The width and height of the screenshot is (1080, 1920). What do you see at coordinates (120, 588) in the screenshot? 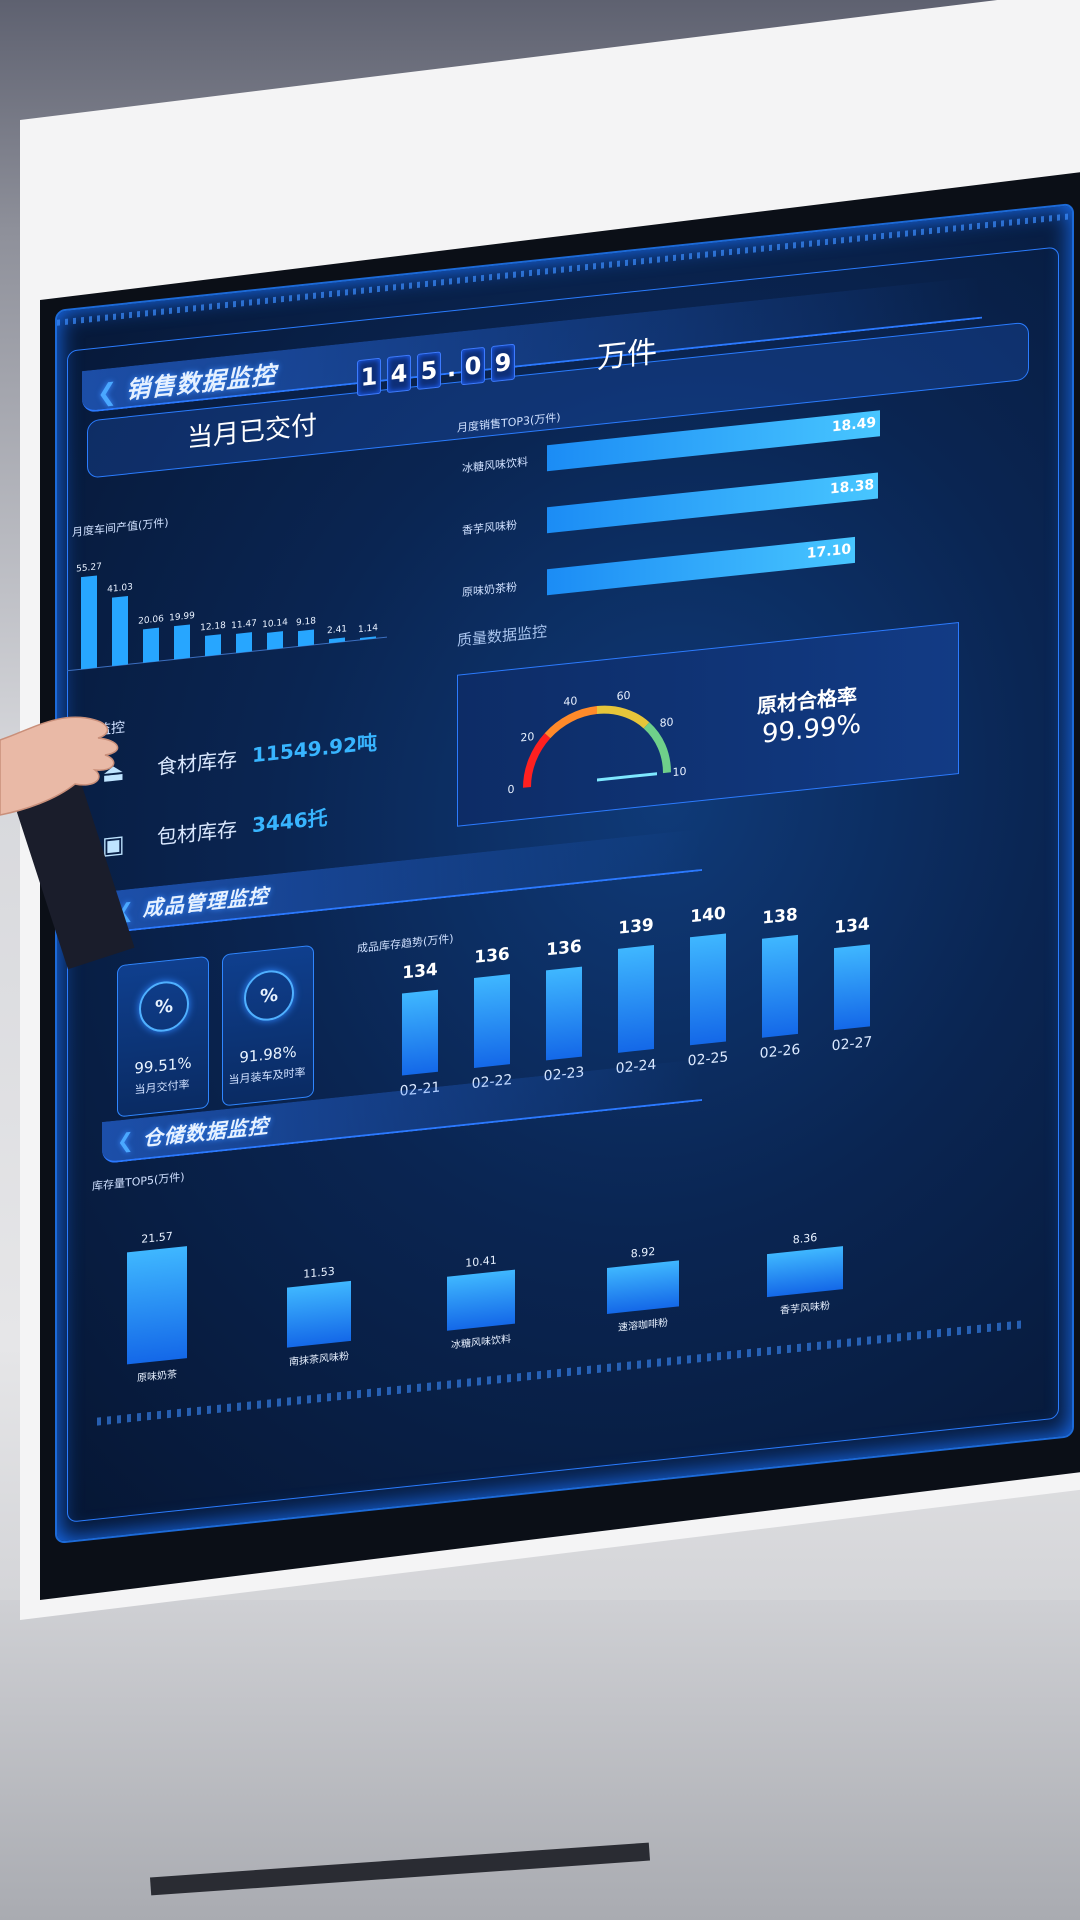
I see `workshop-value-label: 41.03` at bounding box center [120, 588].